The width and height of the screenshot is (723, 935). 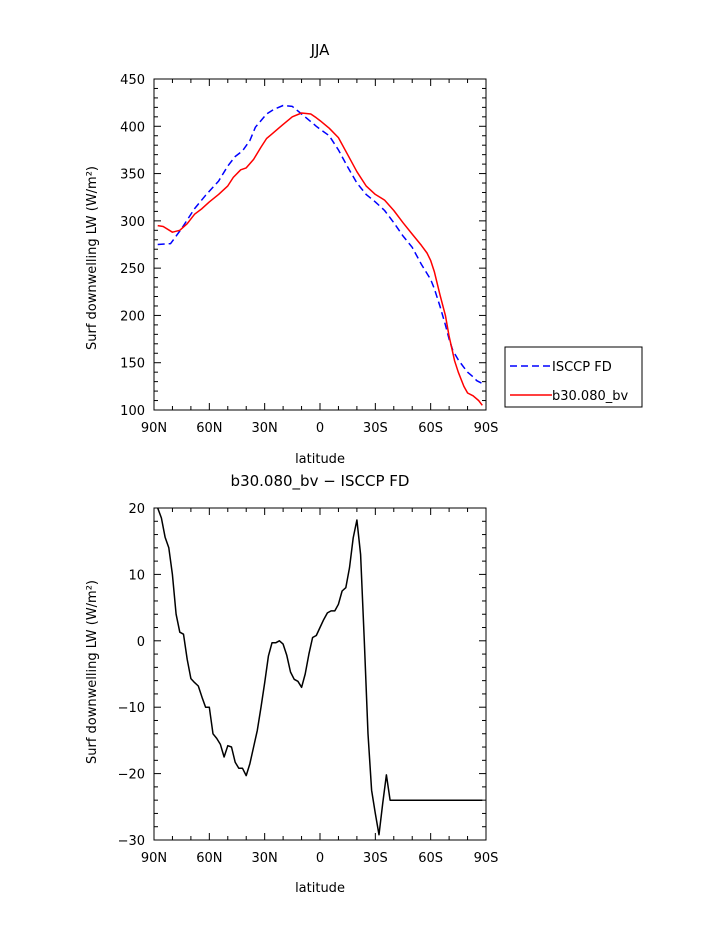 I want to click on y-tick-label: 300, so click(x=132, y=222).